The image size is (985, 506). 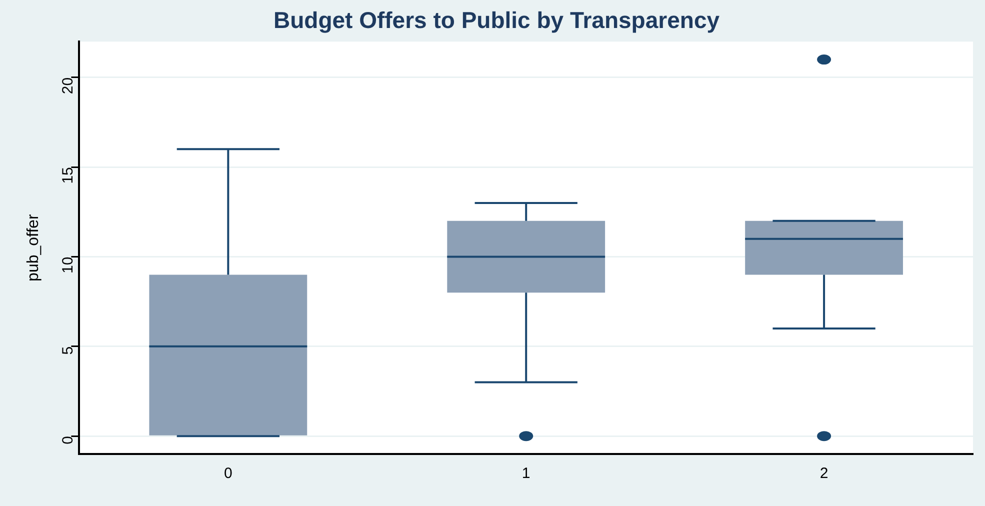 I want to click on x-tick-label: 2, so click(x=824, y=473).